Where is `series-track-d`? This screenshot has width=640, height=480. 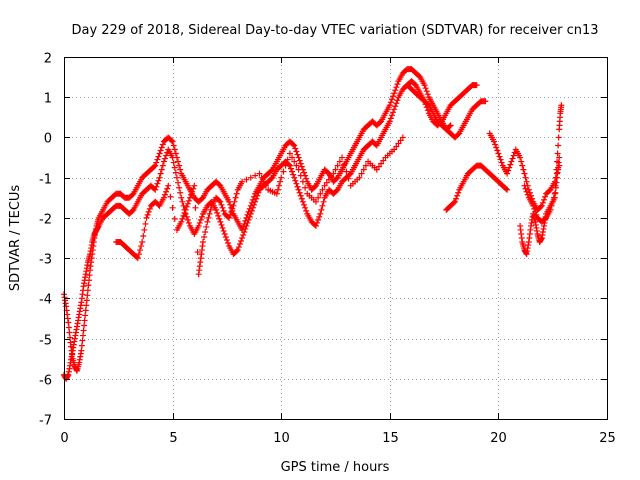
series-track-d is located at coordinates (442, 103).